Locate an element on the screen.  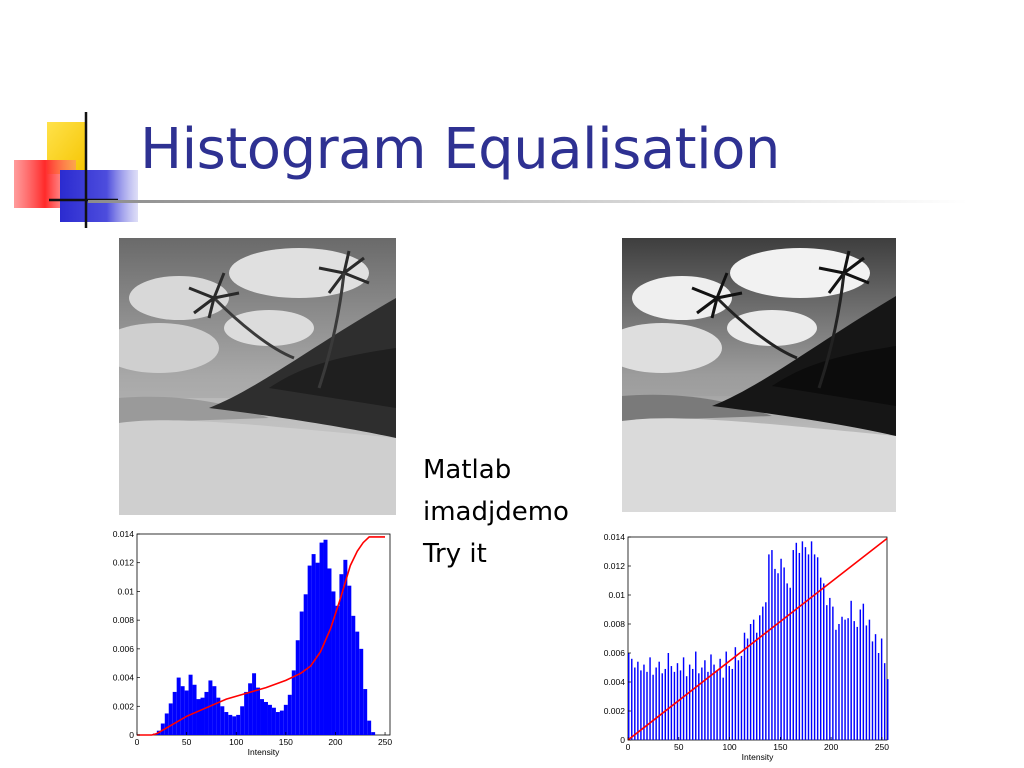
x-tick-label: 250 is located at coordinates (385, 742).